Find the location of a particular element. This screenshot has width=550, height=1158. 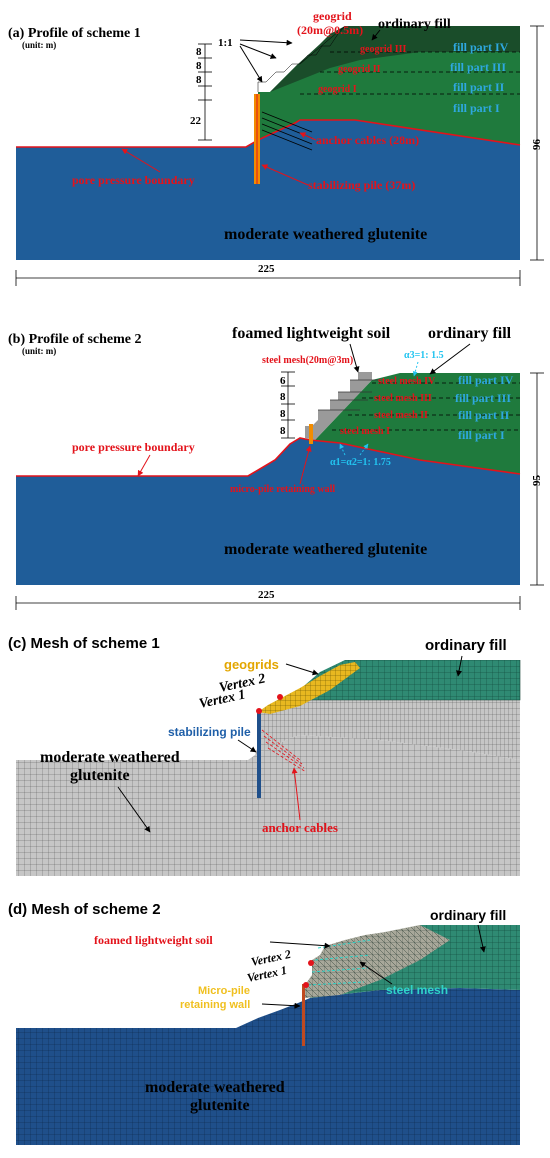

rock-layer-b is located at coordinates (268, 511).